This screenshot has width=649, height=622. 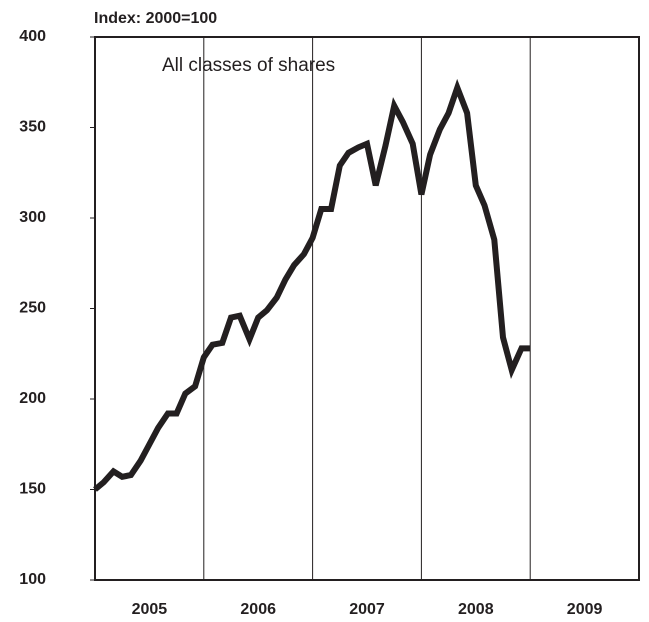 What do you see at coordinates (32, 36) in the screenshot?
I see `y-tick-label: 400` at bounding box center [32, 36].